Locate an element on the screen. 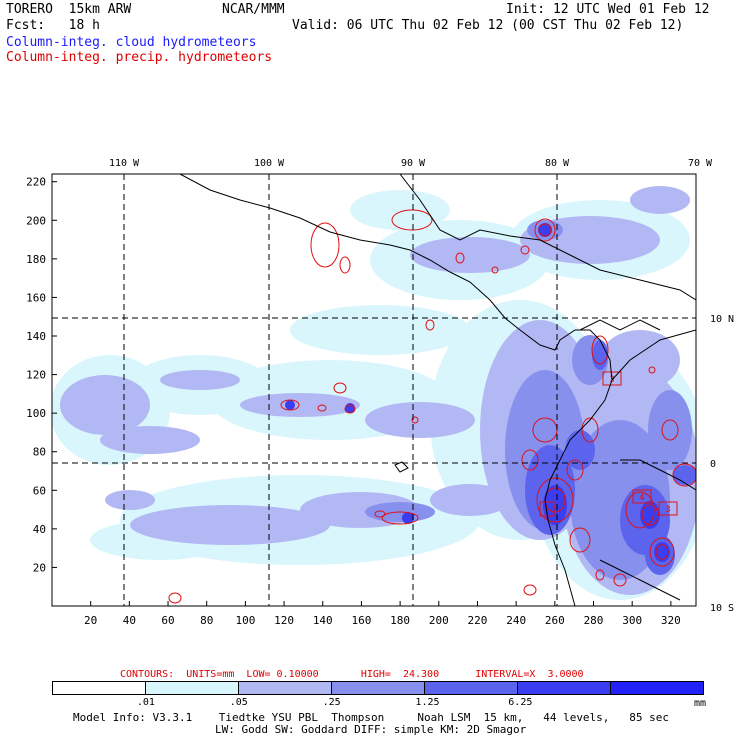  lon-label-90w: 90 W is located at coordinates (413, 163).